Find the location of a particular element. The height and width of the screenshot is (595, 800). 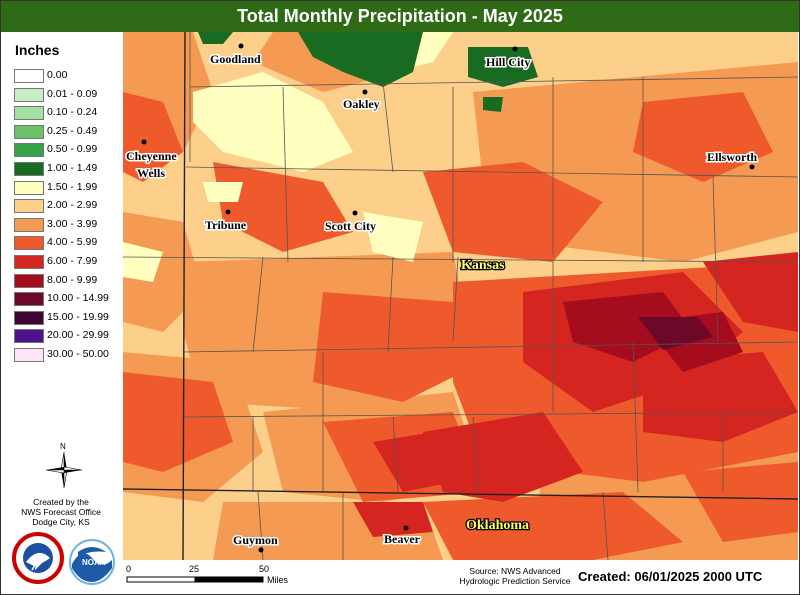

credit-line-2: NWS Forecast Office is located at coordinates (61, 512).